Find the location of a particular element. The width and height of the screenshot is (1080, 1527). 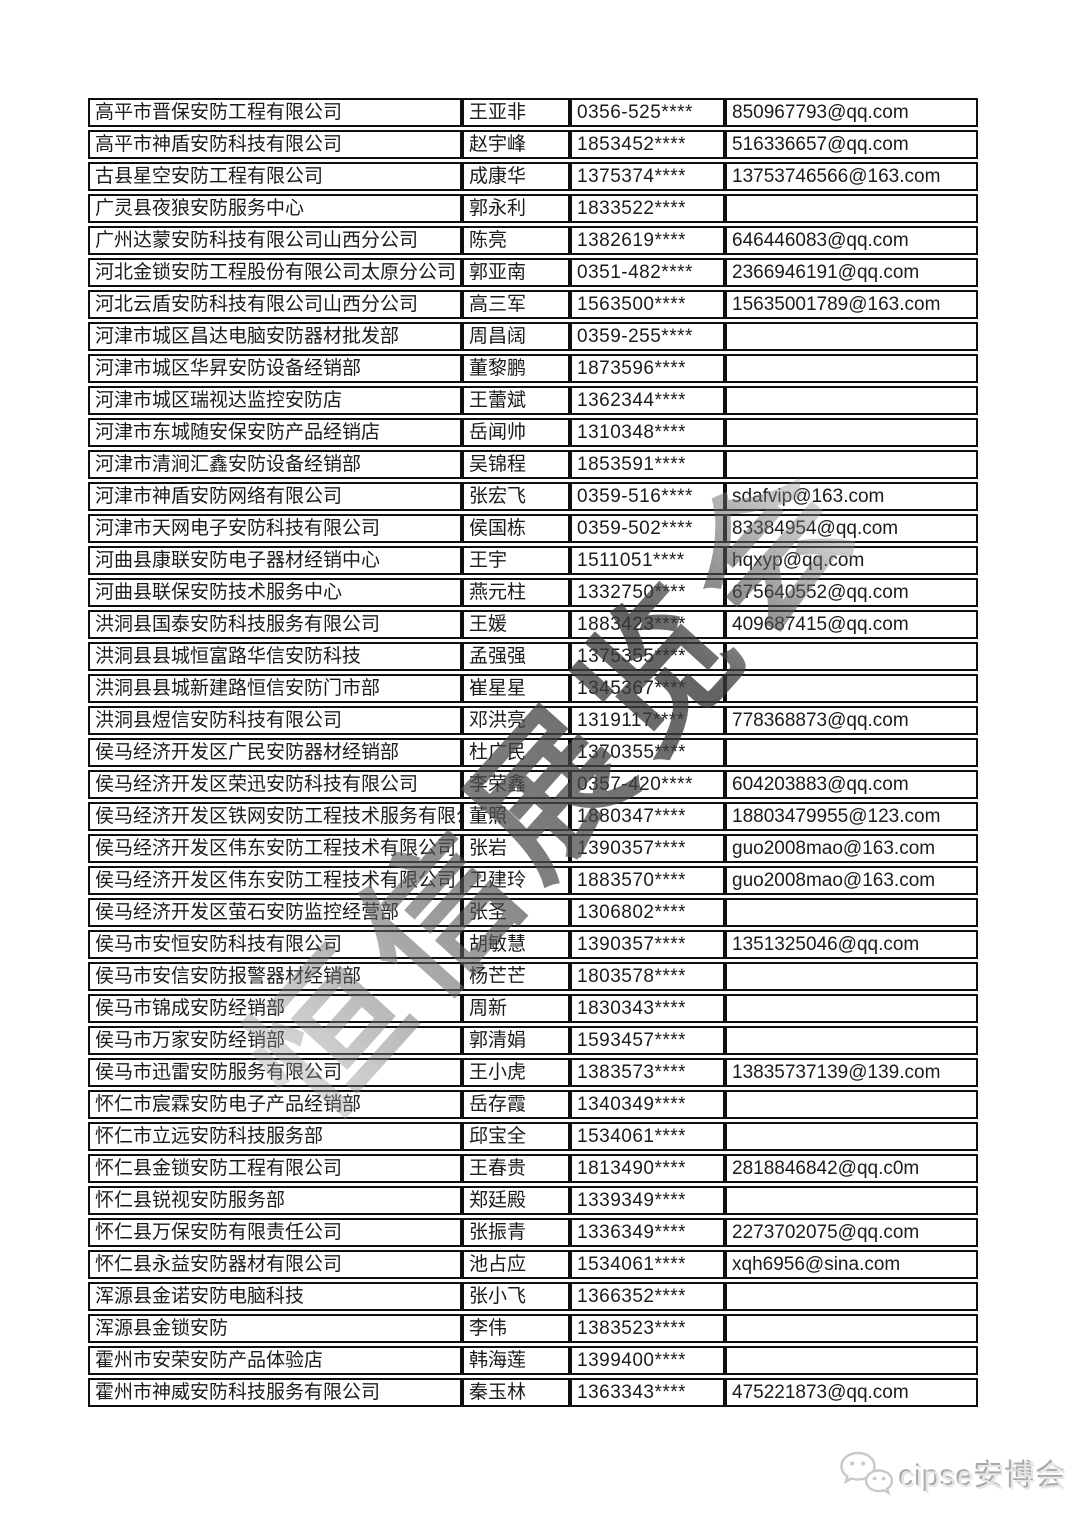

cell-phone: 0356-525**** is located at coordinates (647, 112).